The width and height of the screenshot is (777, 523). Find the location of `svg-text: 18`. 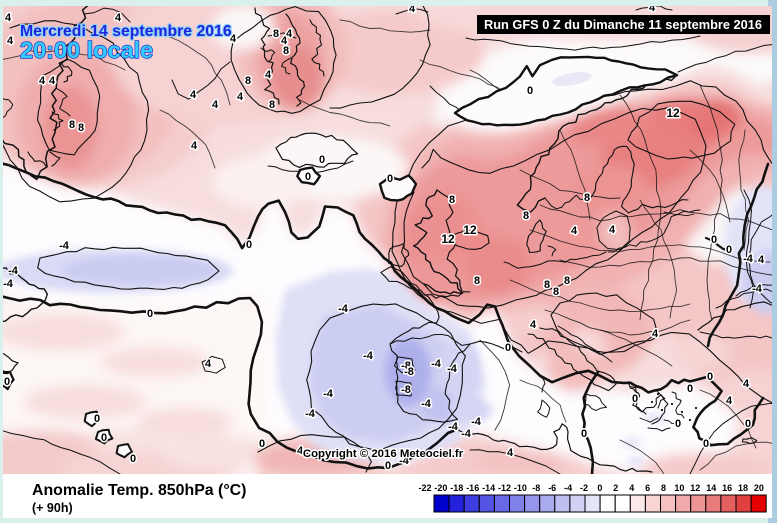

svg-text: 18 is located at coordinates (743, 488).